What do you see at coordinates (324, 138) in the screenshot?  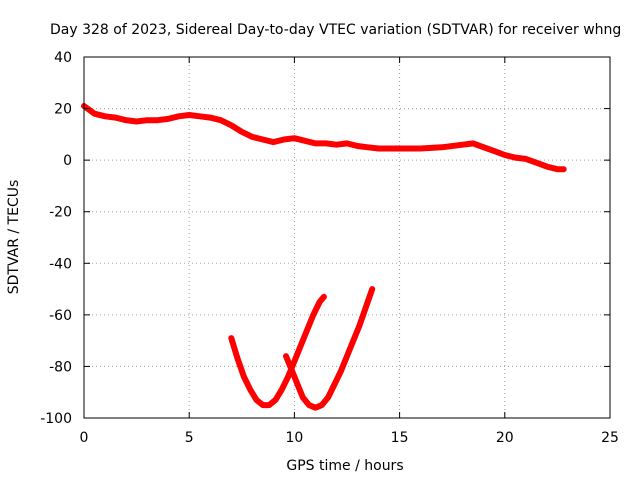 I see `series-line-main-trace` at bounding box center [324, 138].